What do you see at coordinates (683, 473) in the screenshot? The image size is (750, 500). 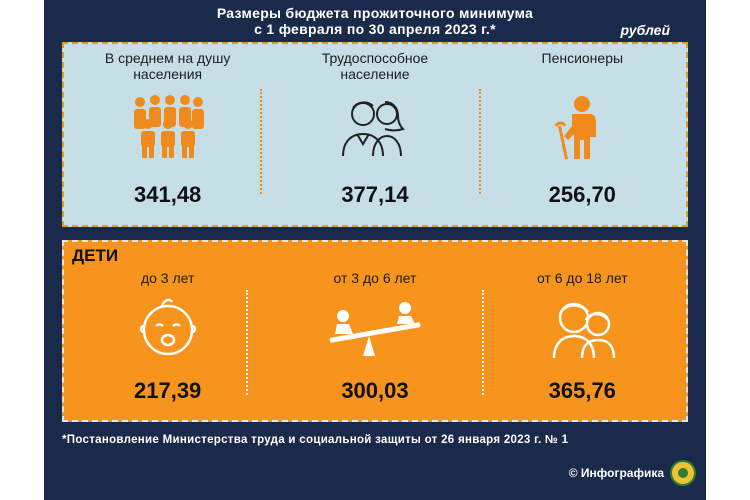 I see `emblem-icon` at bounding box center [683, 473].